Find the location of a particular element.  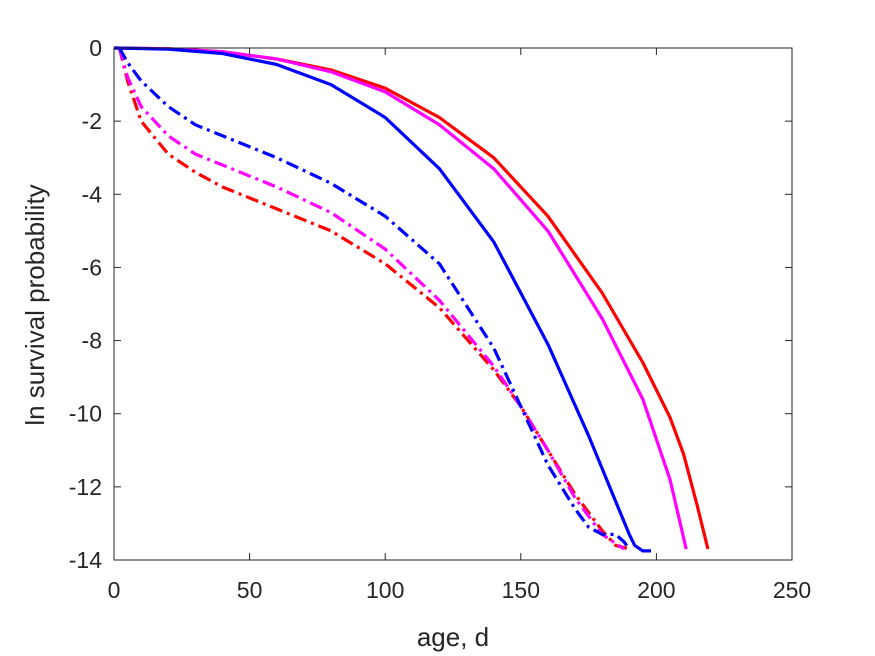

x-tick-label: 100 is located at coordinates (385, 590).